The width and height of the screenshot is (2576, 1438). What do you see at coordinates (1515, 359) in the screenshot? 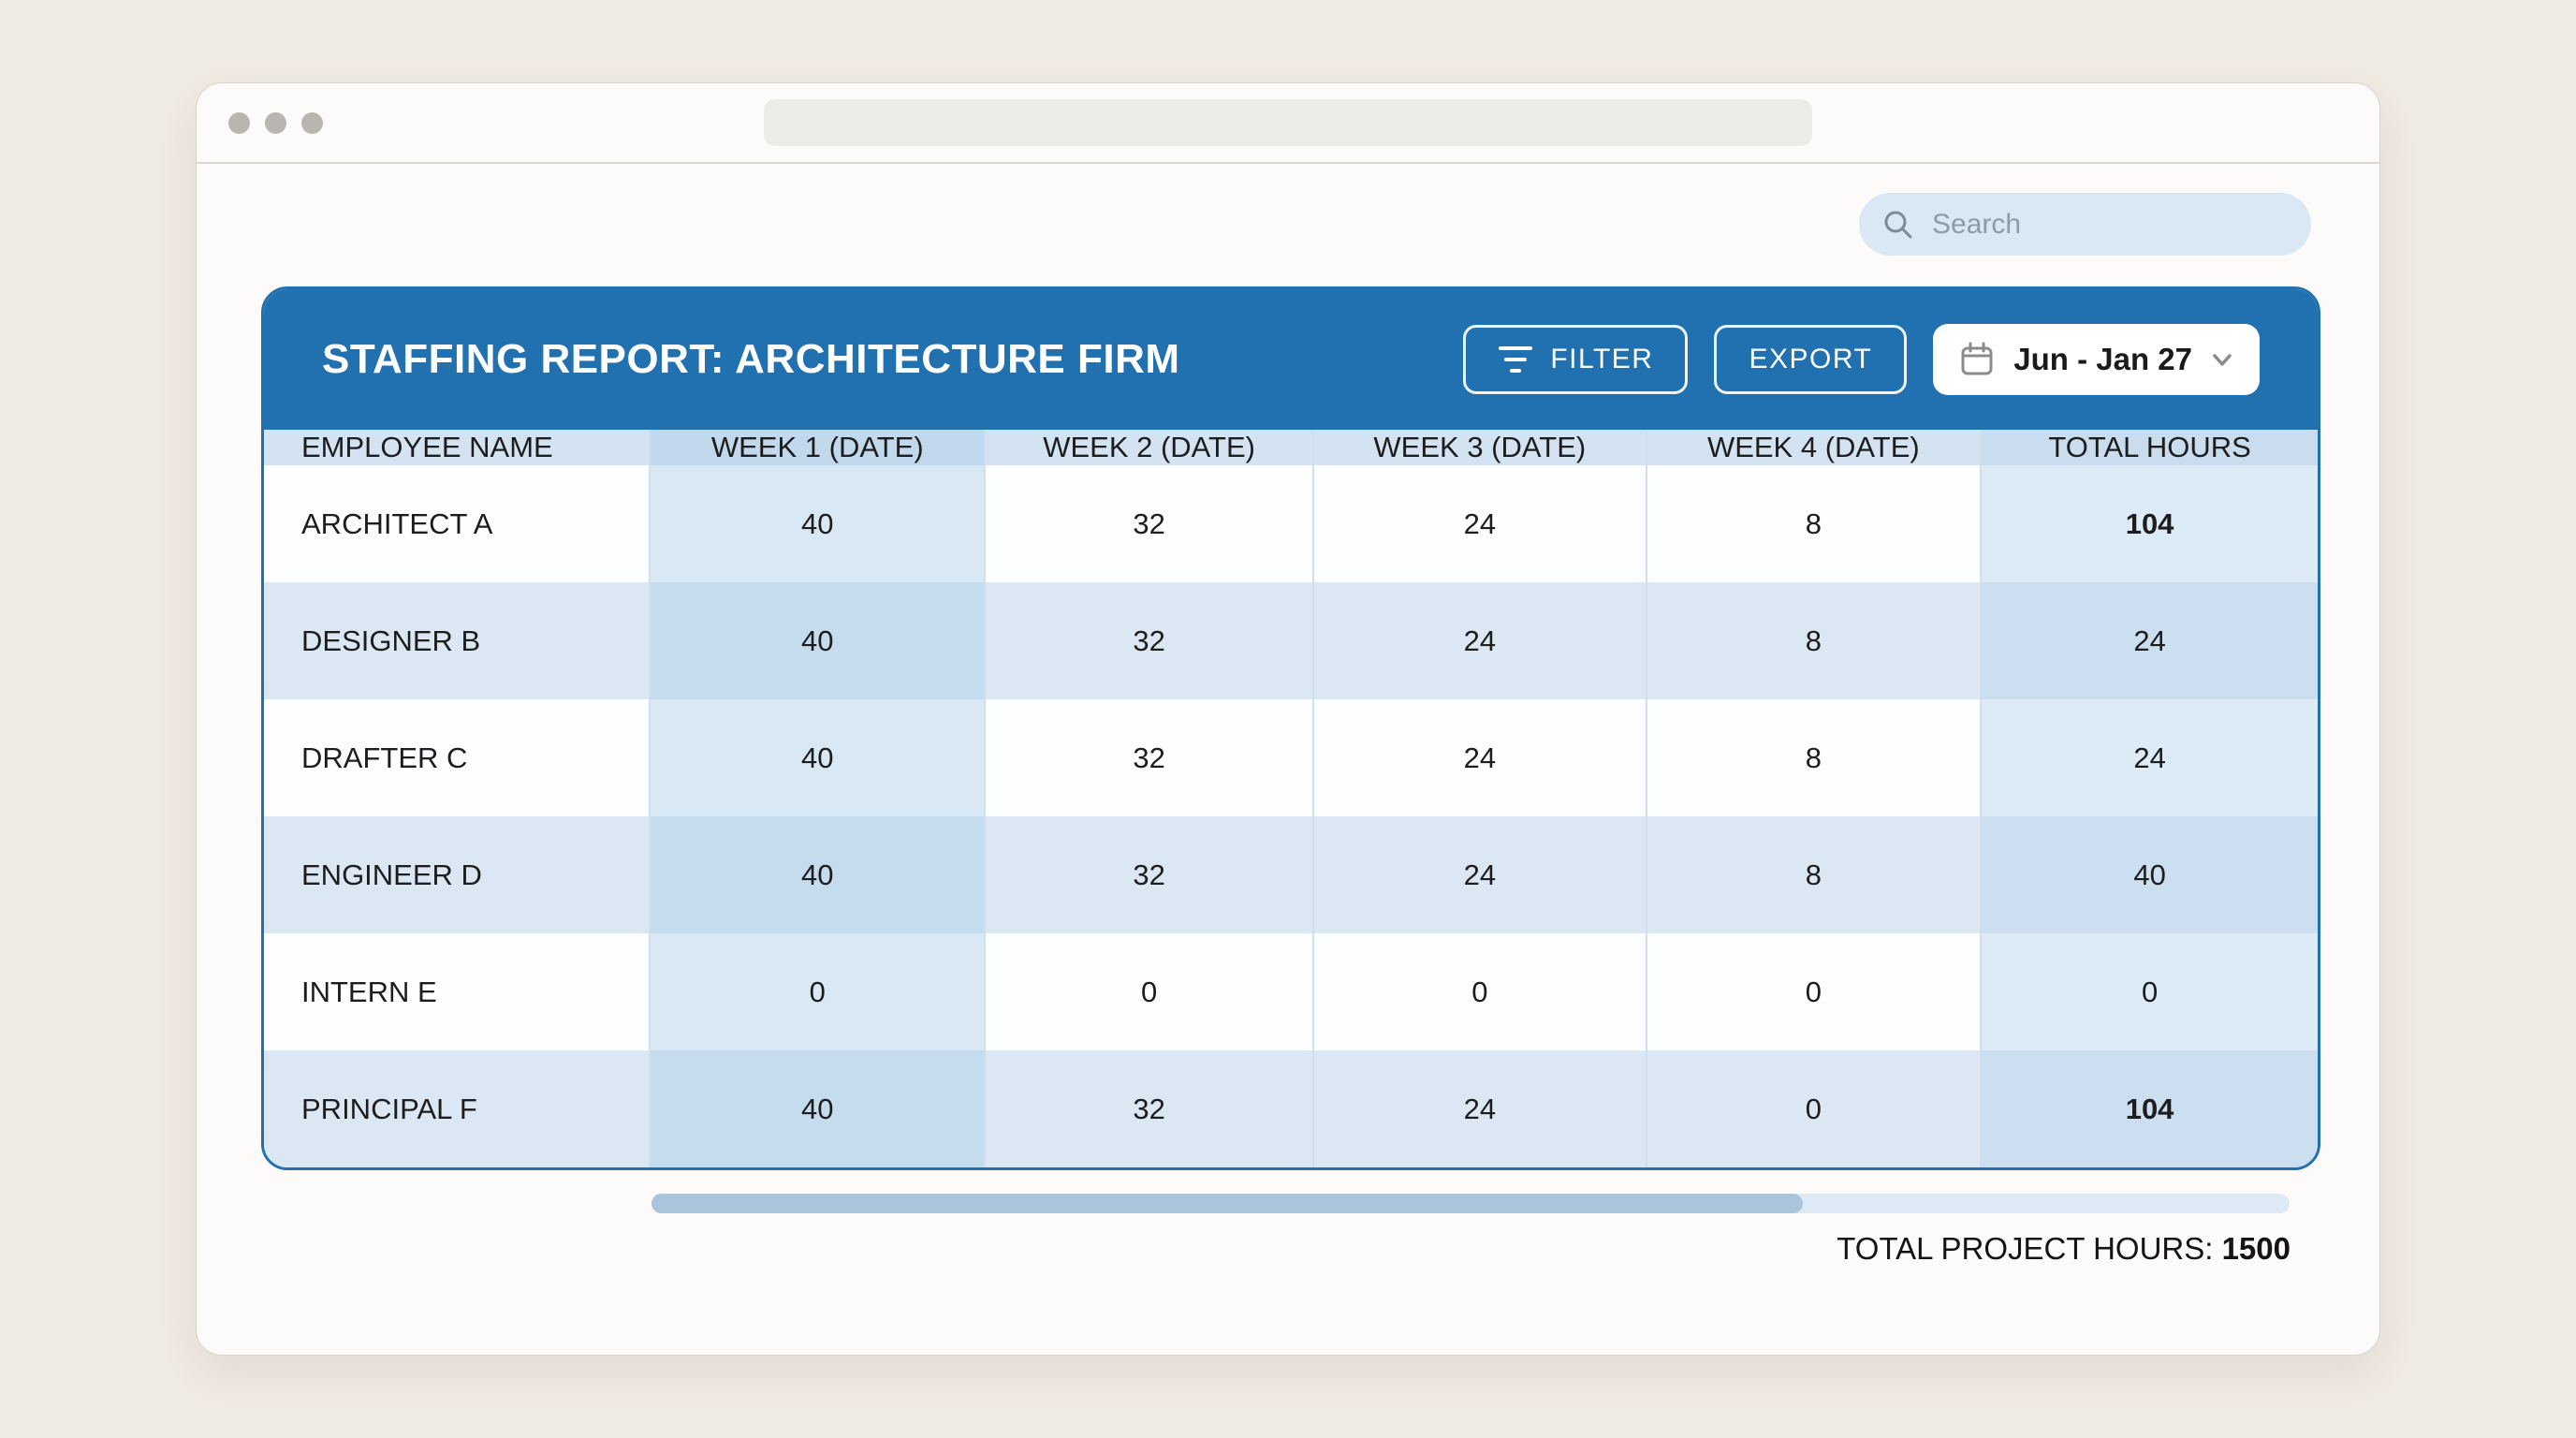
I see `filter-icon` at bounding box center [1515, 359].